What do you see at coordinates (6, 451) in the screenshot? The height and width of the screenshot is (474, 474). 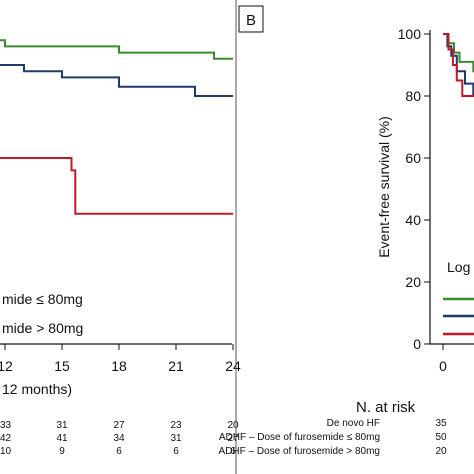 I see `panel-a-risk-cell: 10` at bounding box center [6, 451].